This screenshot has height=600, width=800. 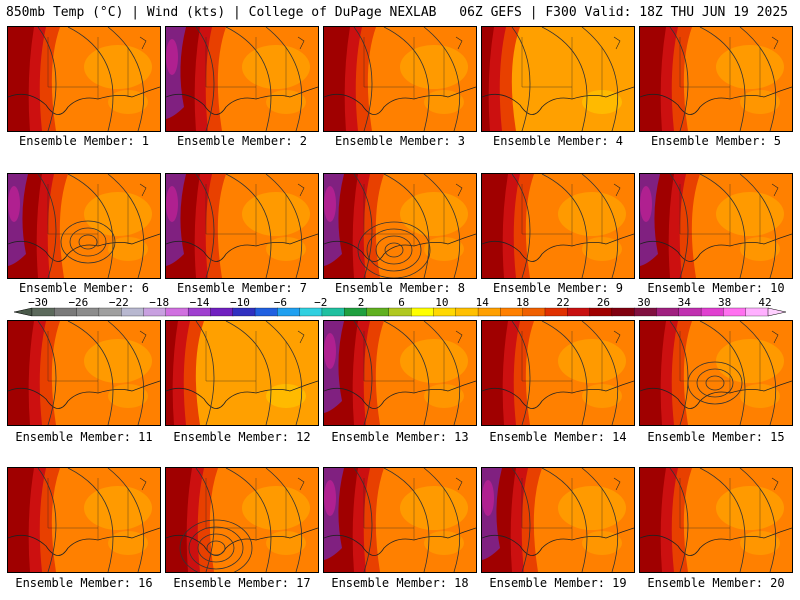 What do you see at coordinates (84, 583) in the screenshot?
I see `ensemble-member-label: Ensemble Member: 16` at bounding box center [84, 583].